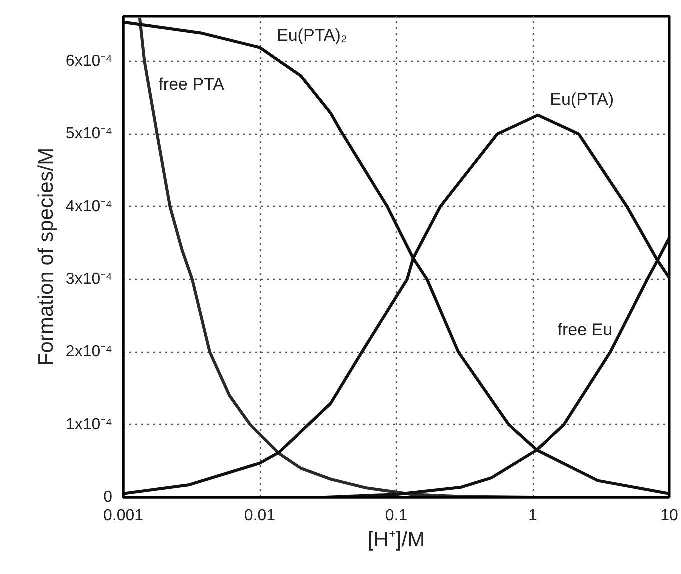 The width and height of the screenshot is (681, 574). I want to click on y-tick-label: 0, so click(108, 497).